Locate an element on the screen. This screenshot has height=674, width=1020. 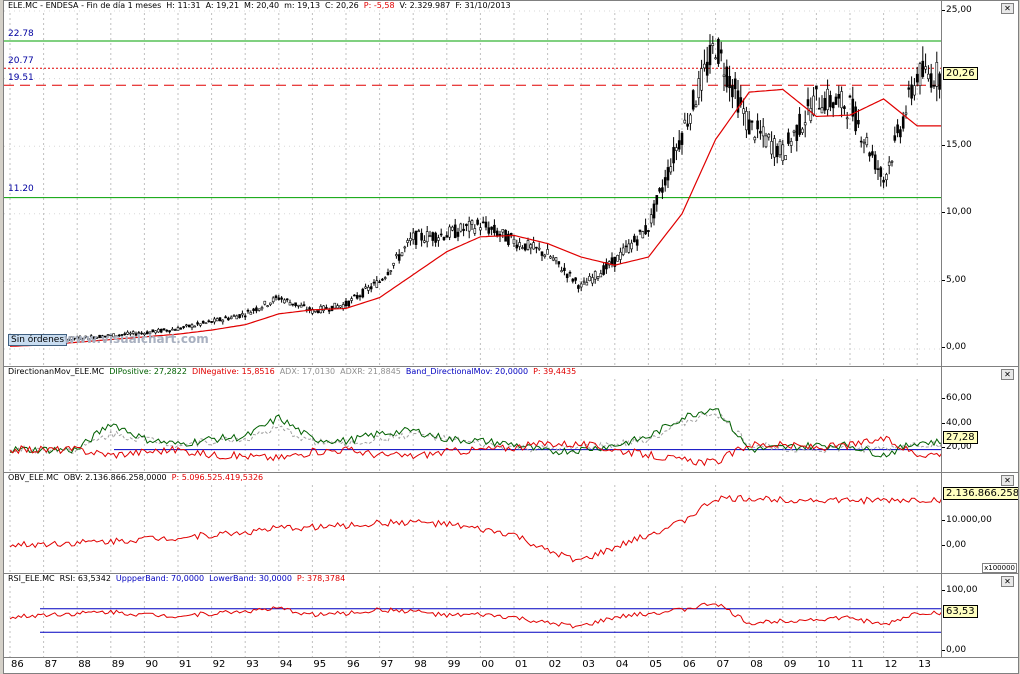
last-price-badge: 20,26 is located at coordinates (960, 73).